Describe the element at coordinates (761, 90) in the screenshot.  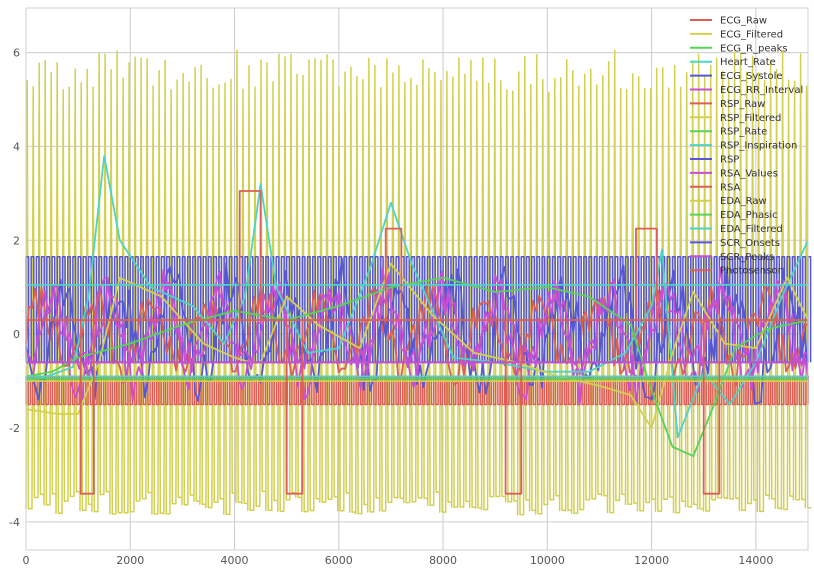
I see `legend-label: ECG_RR_Interval` at that location.